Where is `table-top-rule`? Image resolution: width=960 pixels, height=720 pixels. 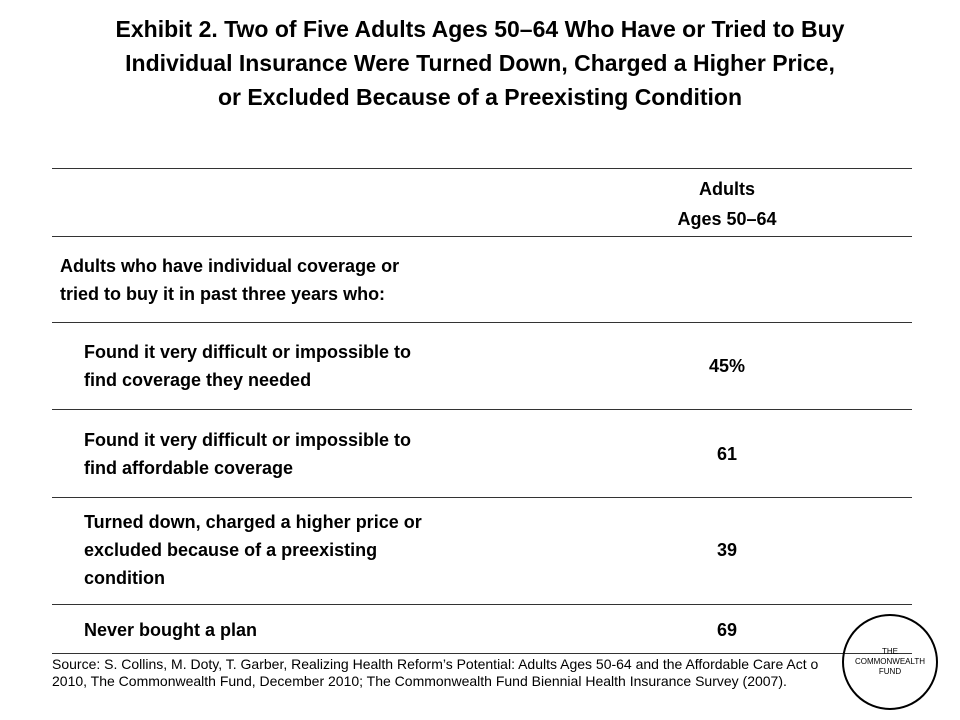 table-top-rule is located at coordinates (482, 168).